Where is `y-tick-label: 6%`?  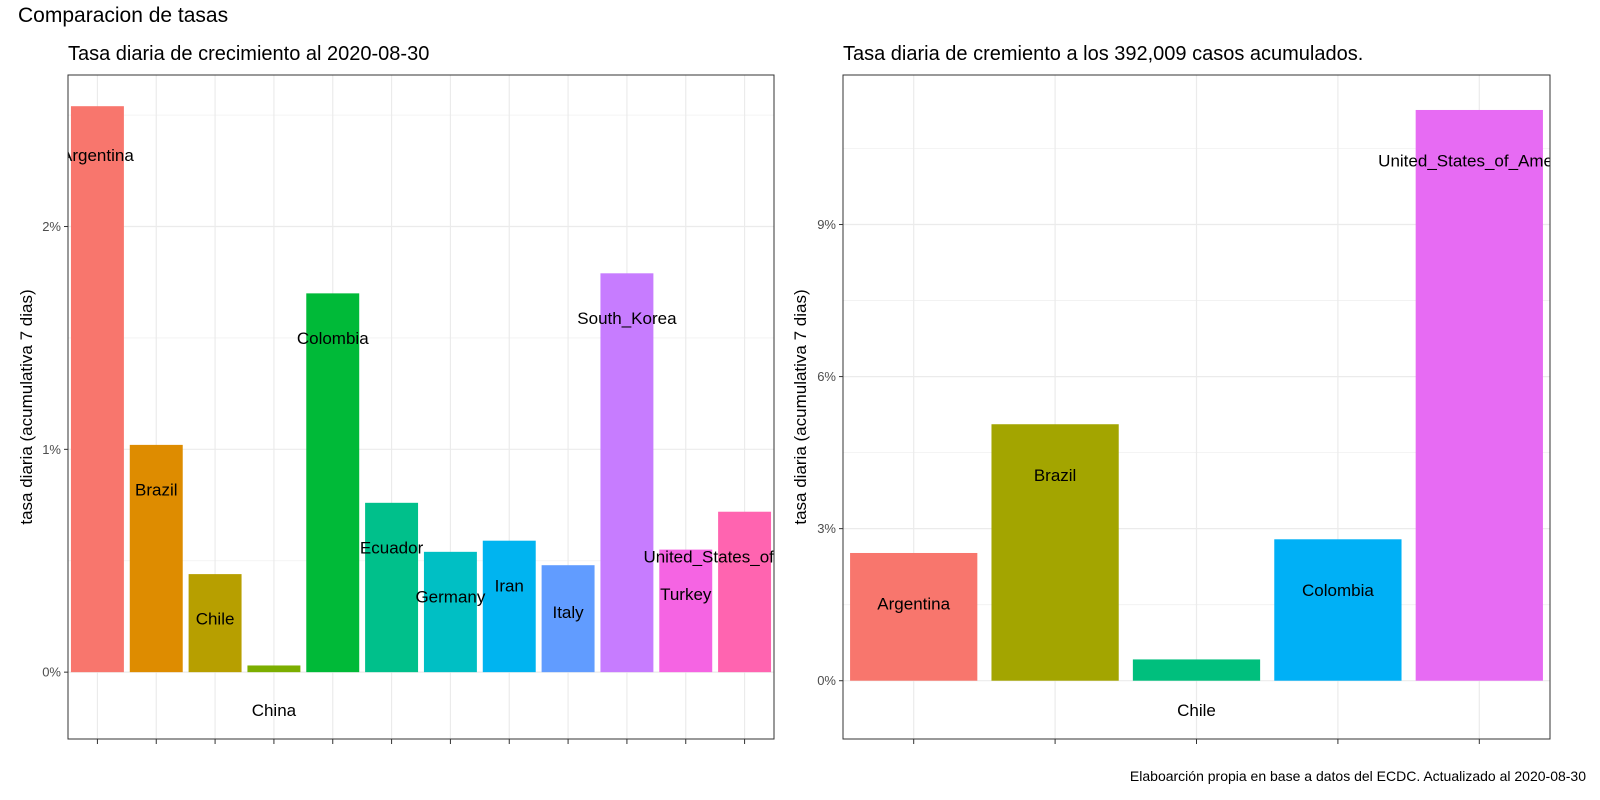
y-tick-label: 6% is located at coordinates (826, 376).